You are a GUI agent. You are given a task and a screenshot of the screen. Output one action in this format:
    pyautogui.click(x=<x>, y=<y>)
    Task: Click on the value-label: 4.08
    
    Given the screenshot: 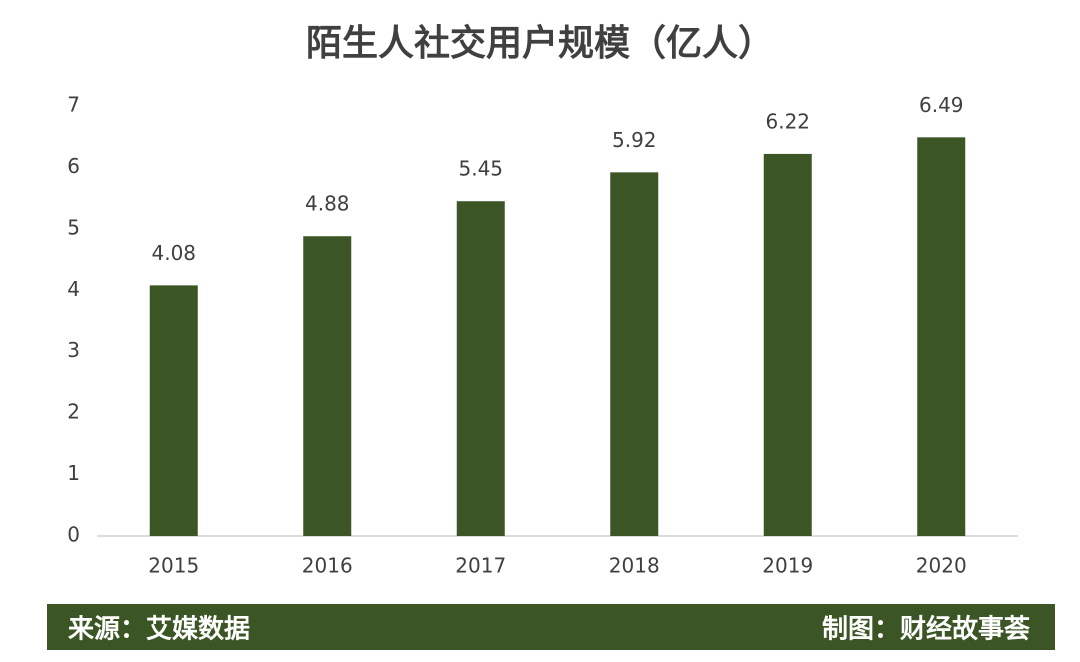 What is the action you would take?
    pyautogui.click(x=173, y=253)
    